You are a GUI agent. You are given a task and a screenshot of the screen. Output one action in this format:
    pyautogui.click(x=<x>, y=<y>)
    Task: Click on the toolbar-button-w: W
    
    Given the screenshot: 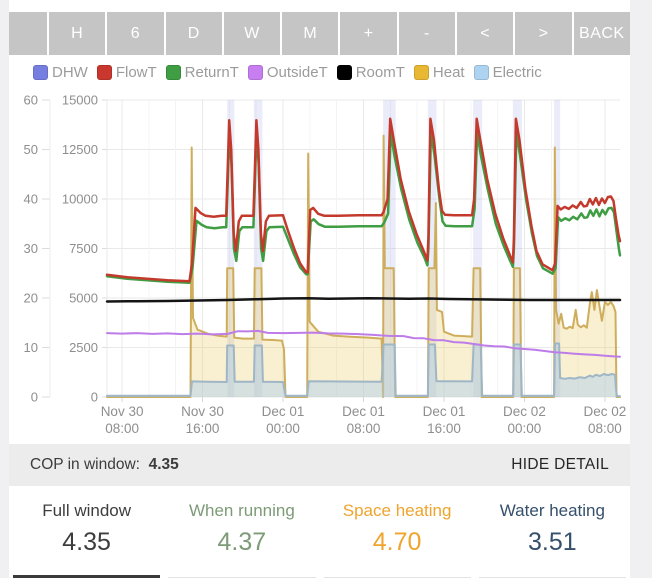 What is the action you would take?
    pyautogui.click(x=252, y=33)
    